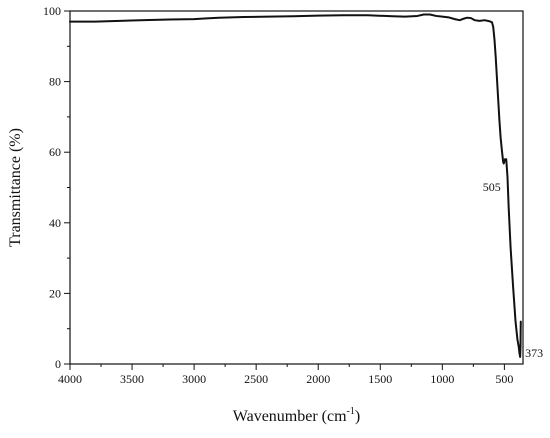  What do you see at coordinates (55, 223) in the screenshot?
I see `y-tick-label: 40` at bounding box center [55, 223].